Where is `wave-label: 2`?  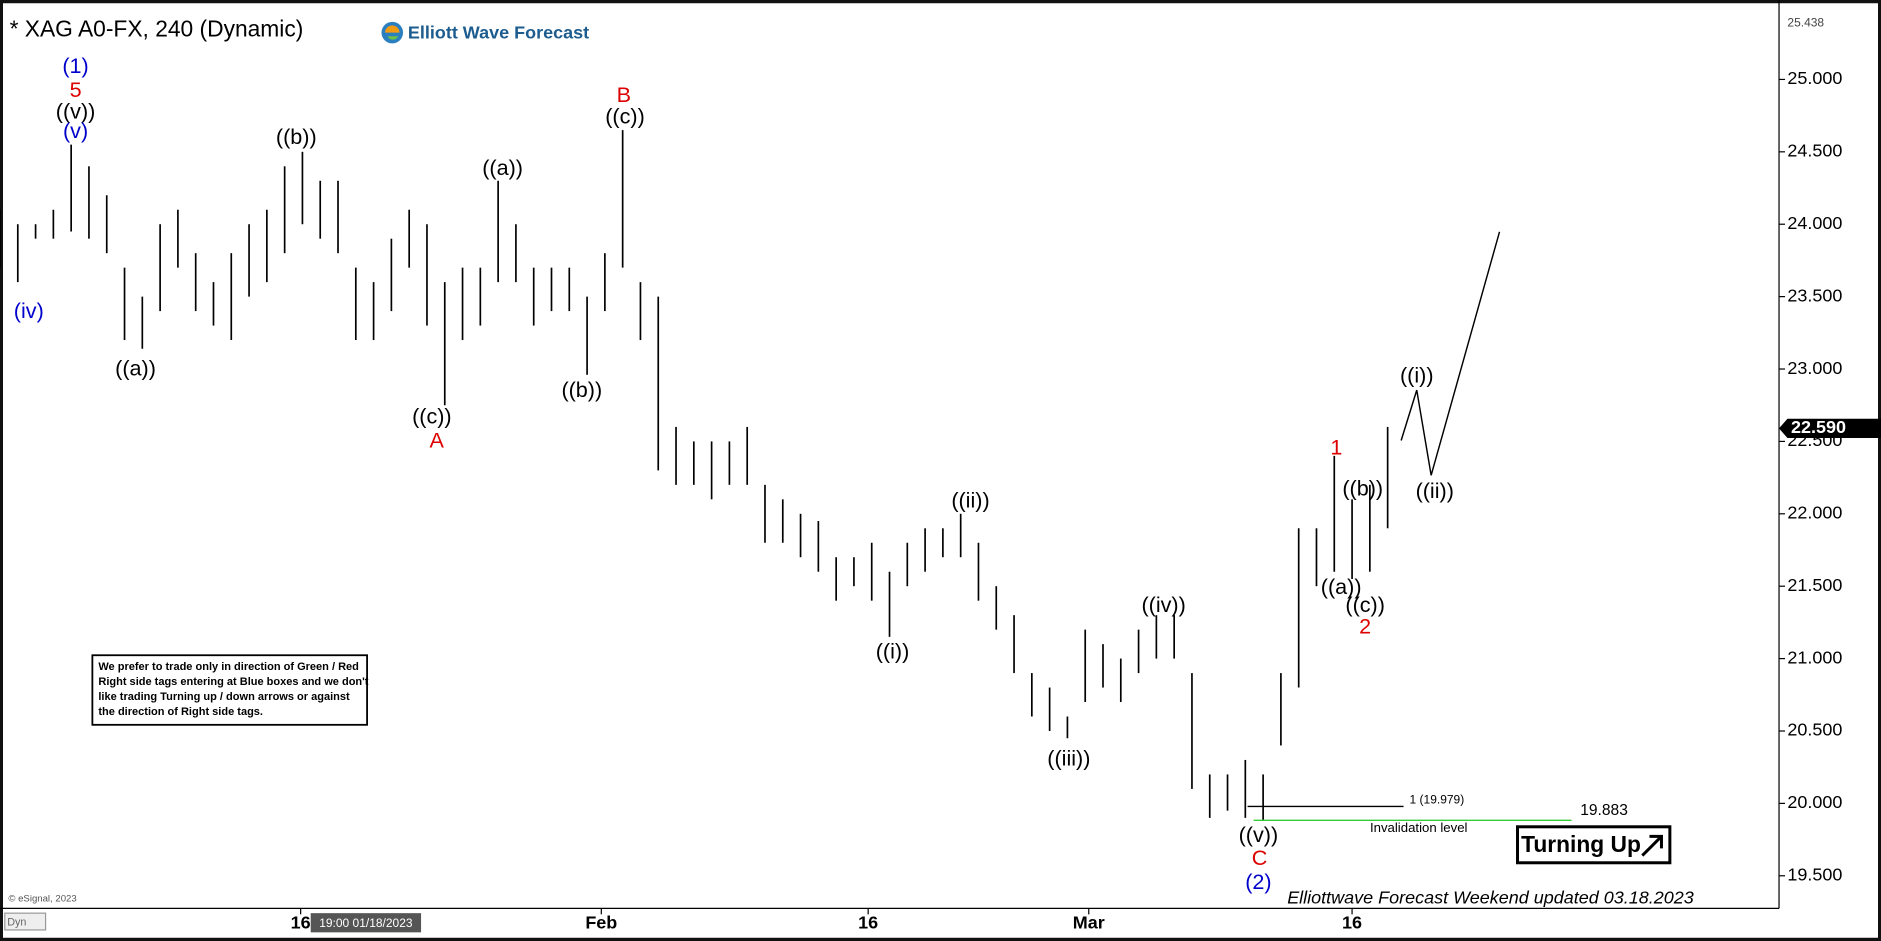 wave-label: 2 is located at coordinates (1365, 625).